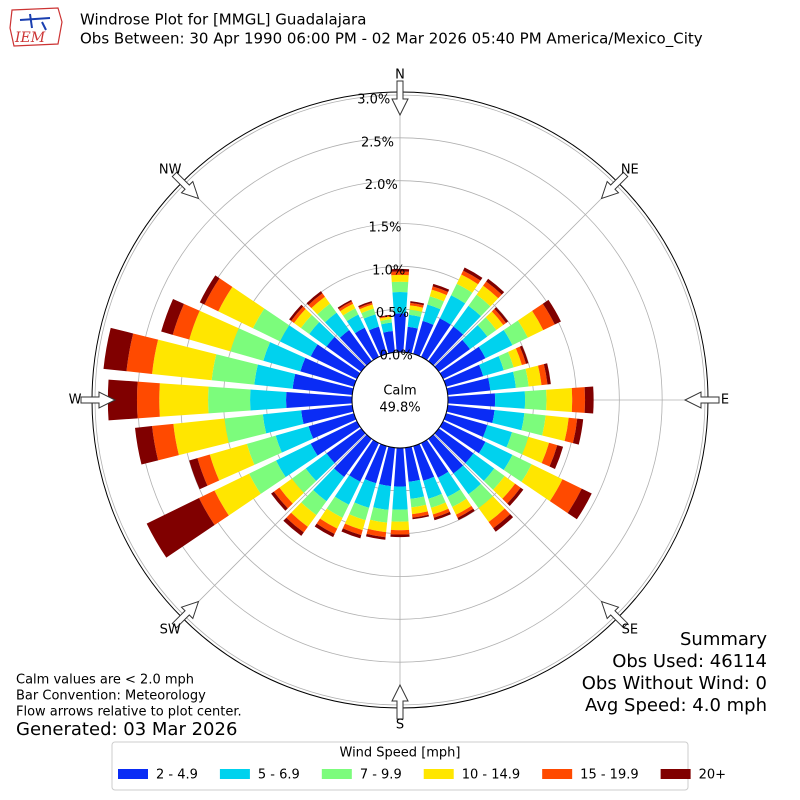 This screenshot has width=800, height=800. I want to click on summary-line: Obs Without Wind: 0, so click(674, 683).